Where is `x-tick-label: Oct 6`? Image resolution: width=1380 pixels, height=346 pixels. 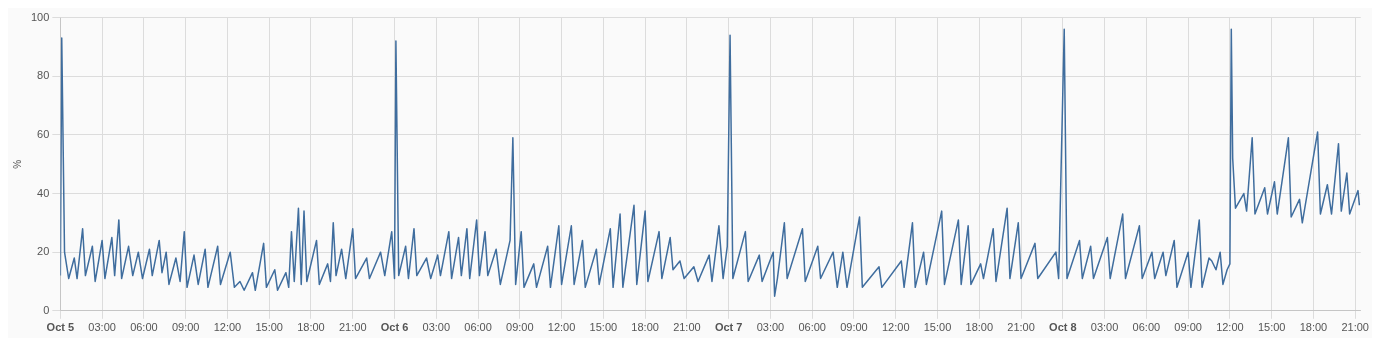
x-tick-label: Oct 6 is located at coordinates (394, 327).